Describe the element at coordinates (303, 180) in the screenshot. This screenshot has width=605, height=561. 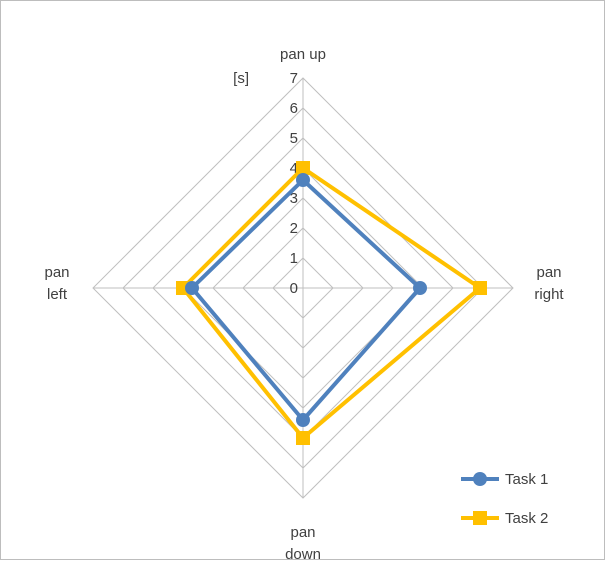
I see `point-task-1-up` at that location.